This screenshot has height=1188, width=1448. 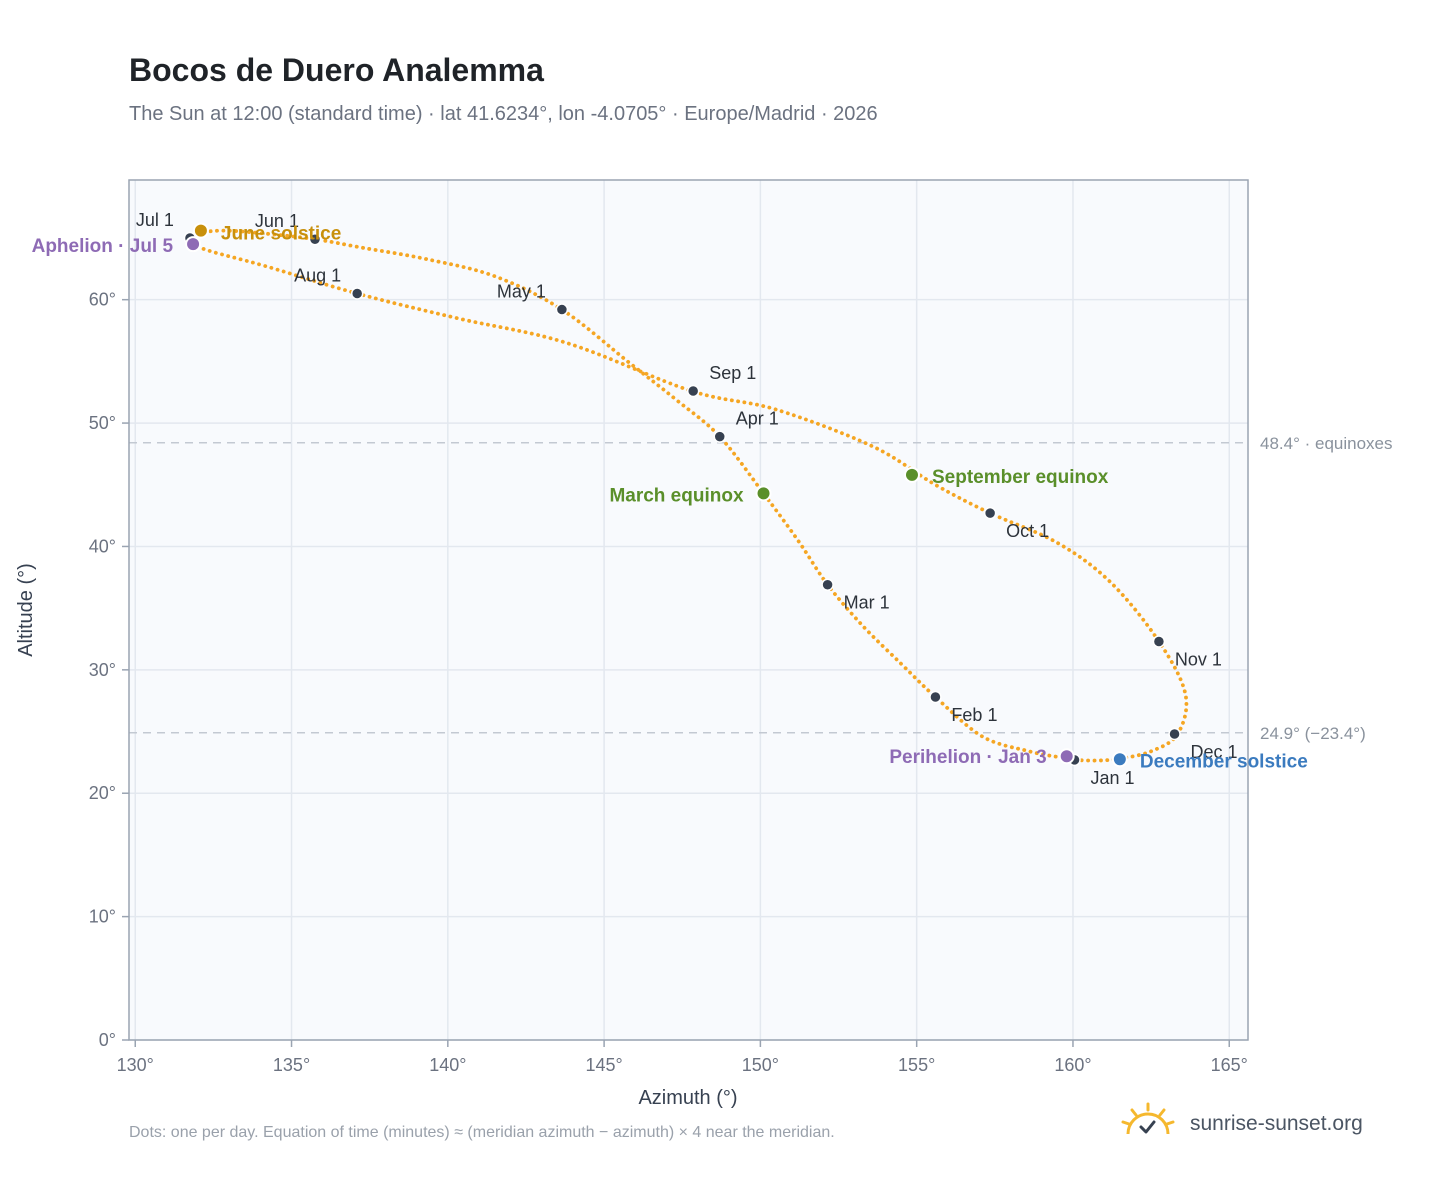 I want to click on x-tick-label: 150°, so click(x=760, y=1065).